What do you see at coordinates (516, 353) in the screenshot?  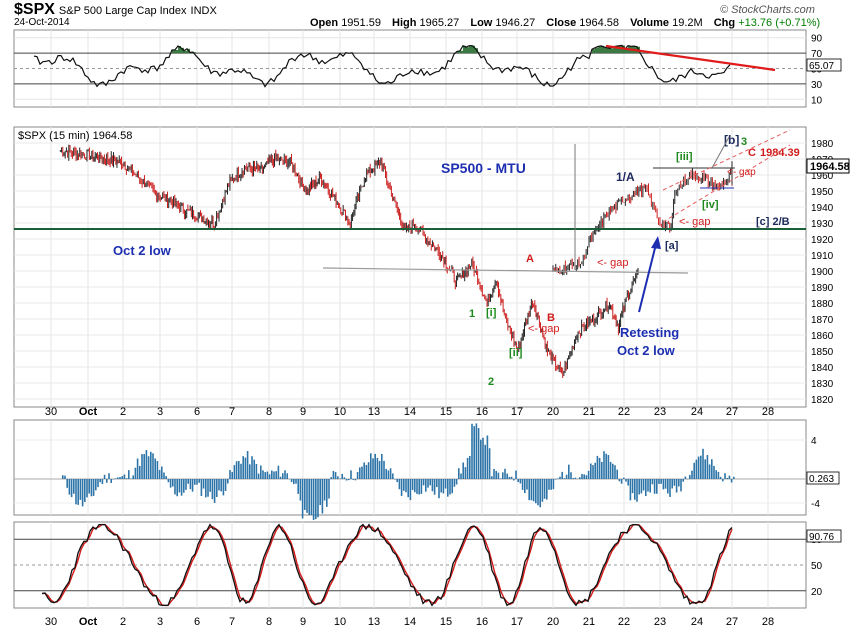 I see `wave-ii: [ii]` at bounding box center [516, 353].